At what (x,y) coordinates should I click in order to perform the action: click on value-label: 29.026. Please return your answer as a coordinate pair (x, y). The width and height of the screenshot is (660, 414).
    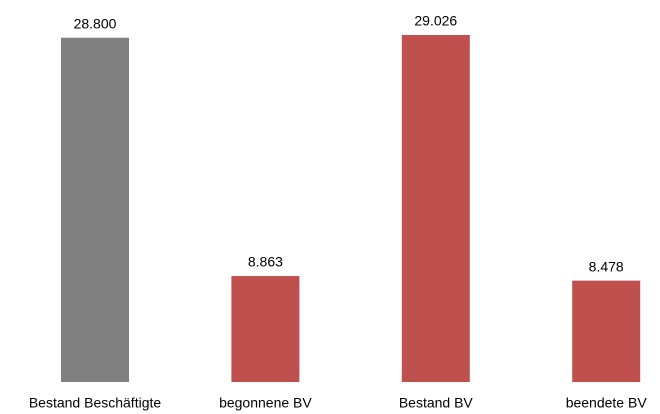
    Looking at the image, I should click on (435, 21).